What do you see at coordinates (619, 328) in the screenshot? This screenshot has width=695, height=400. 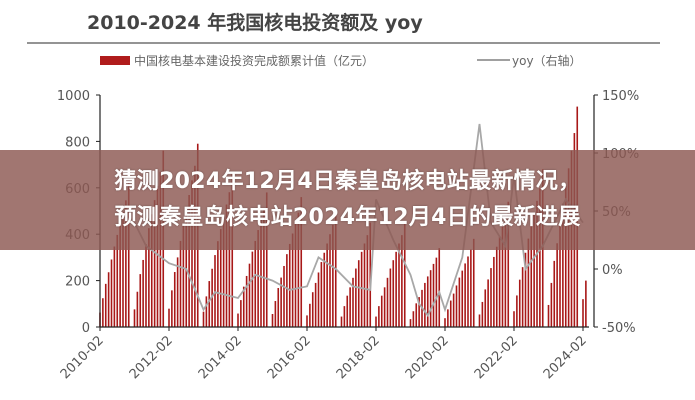 I see `y-right-tick-label: -50%` at bounding box center [619, 328].